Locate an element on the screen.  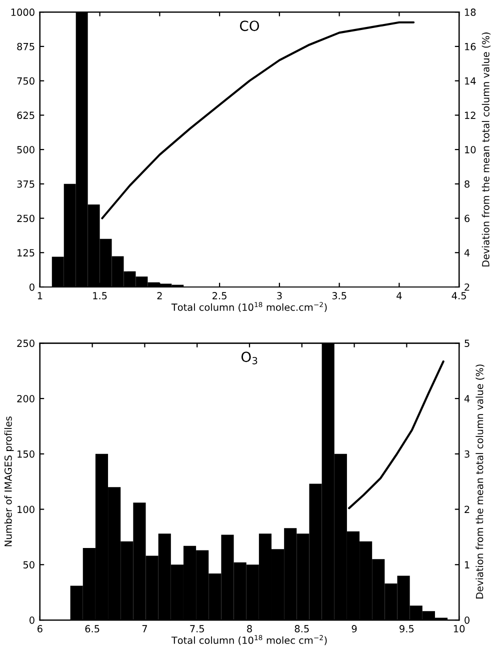
x-tick-label: 1.5 is located at coordinates (100, 296).